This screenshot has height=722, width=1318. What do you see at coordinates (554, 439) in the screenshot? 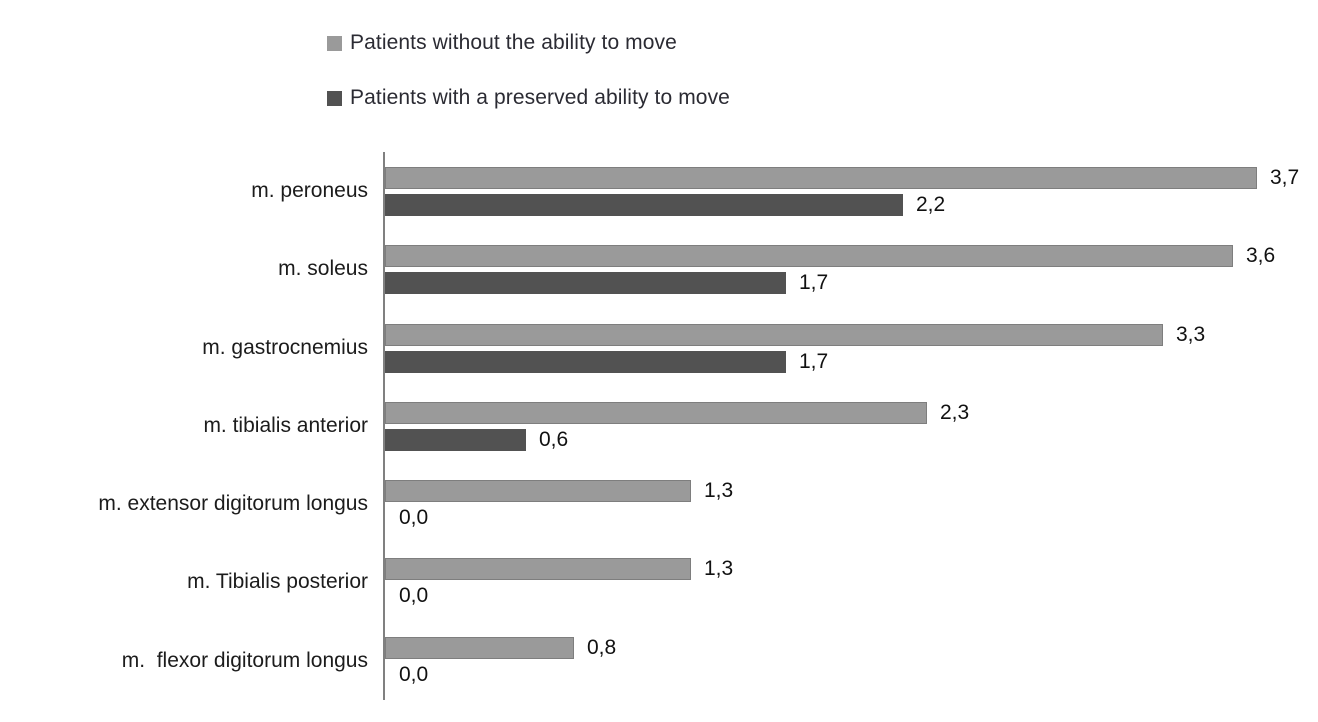
I see `value-label: 0,6` at bounding box center [554, 439].